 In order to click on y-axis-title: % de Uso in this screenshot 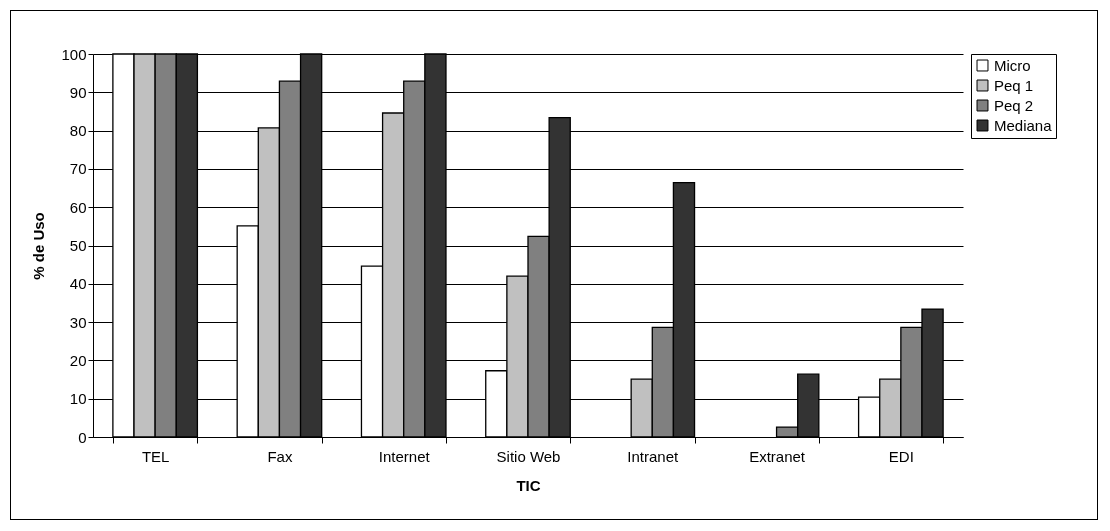, I will do `click(39, 246)`.